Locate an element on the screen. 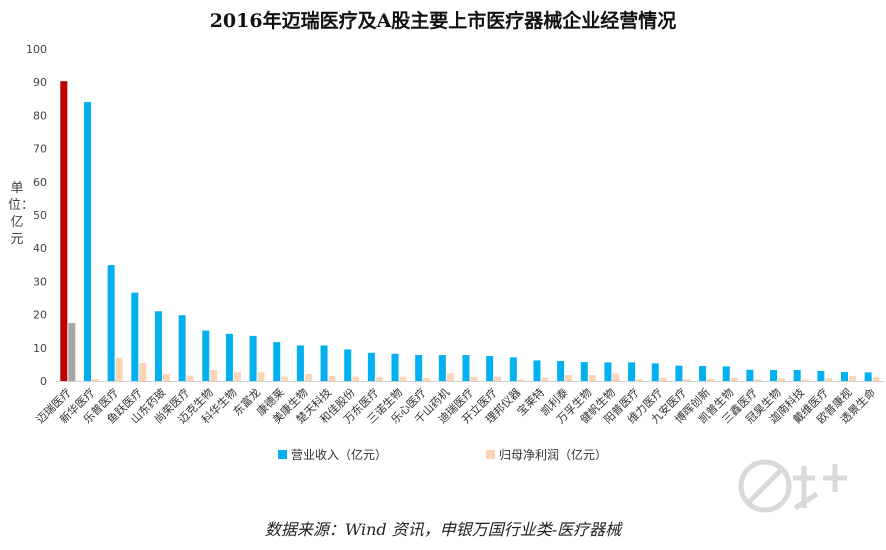  y-tick-label: 50 is located at coordinates (40, 215).